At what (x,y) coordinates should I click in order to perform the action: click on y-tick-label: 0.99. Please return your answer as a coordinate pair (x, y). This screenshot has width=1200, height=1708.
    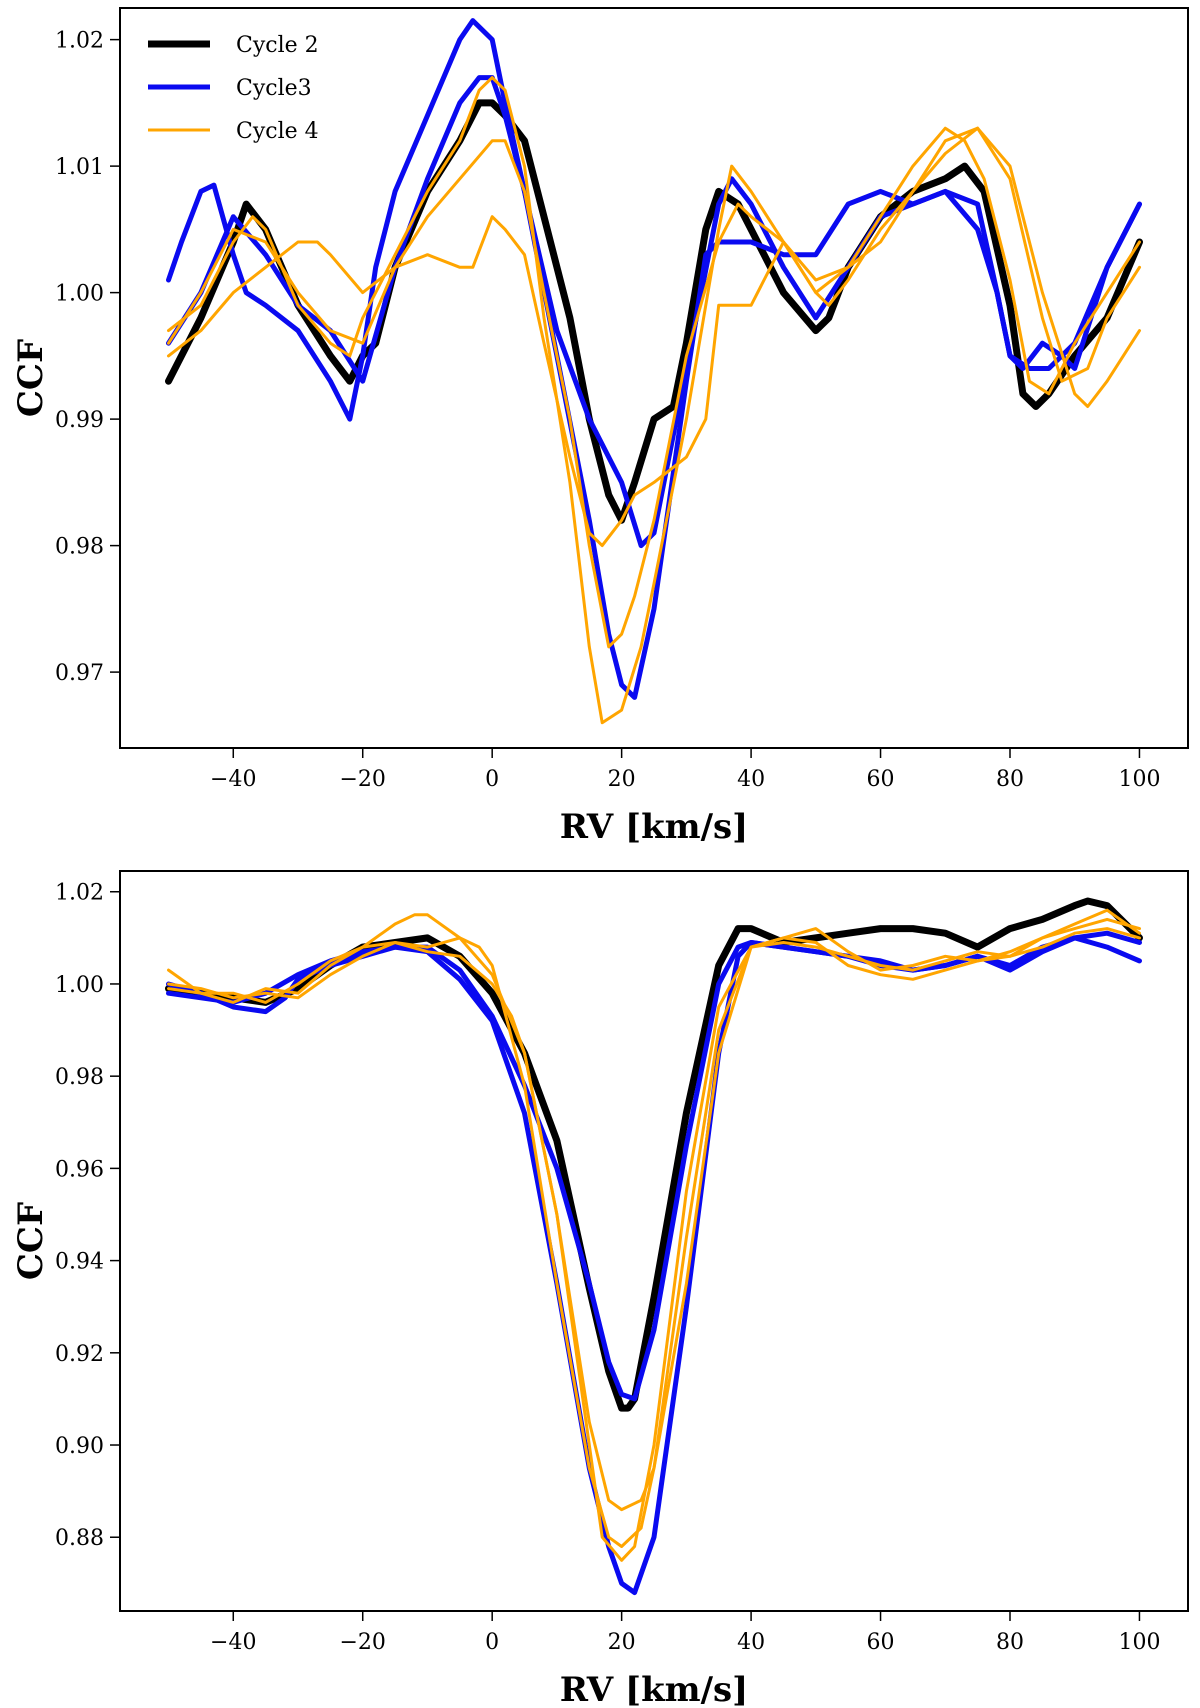
    Looking at the image, I should click on (79, 420).